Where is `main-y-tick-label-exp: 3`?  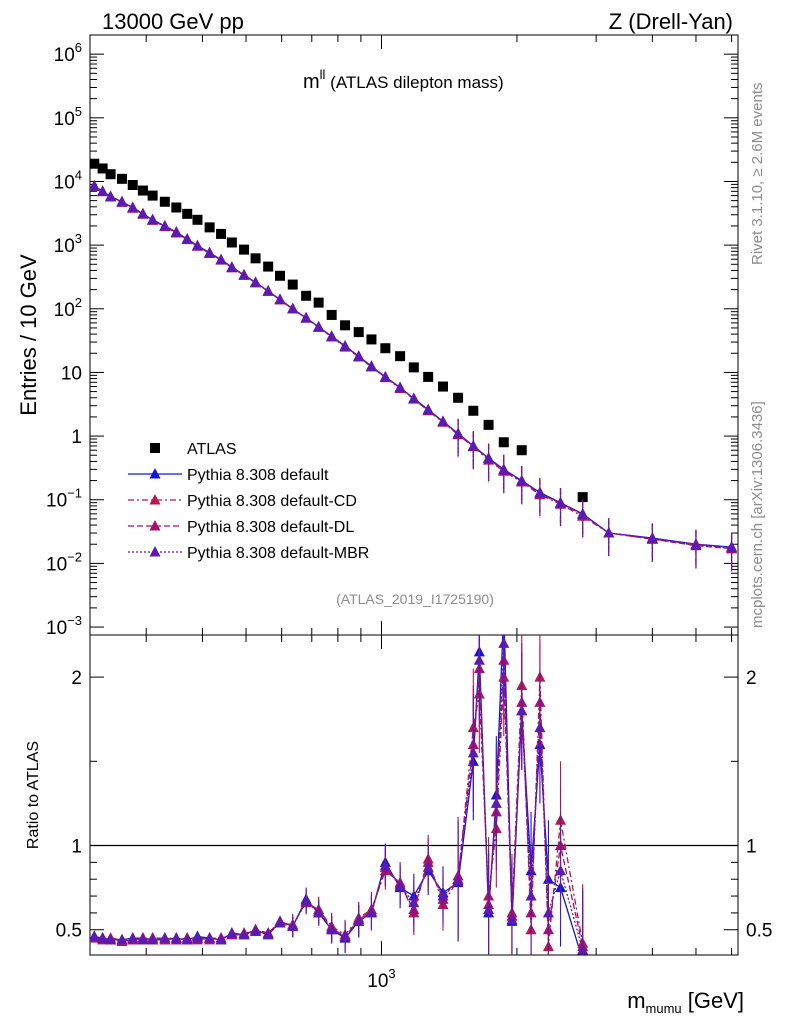
main-y-tick-label-exp: 3 is located at coordinates (78, 238).